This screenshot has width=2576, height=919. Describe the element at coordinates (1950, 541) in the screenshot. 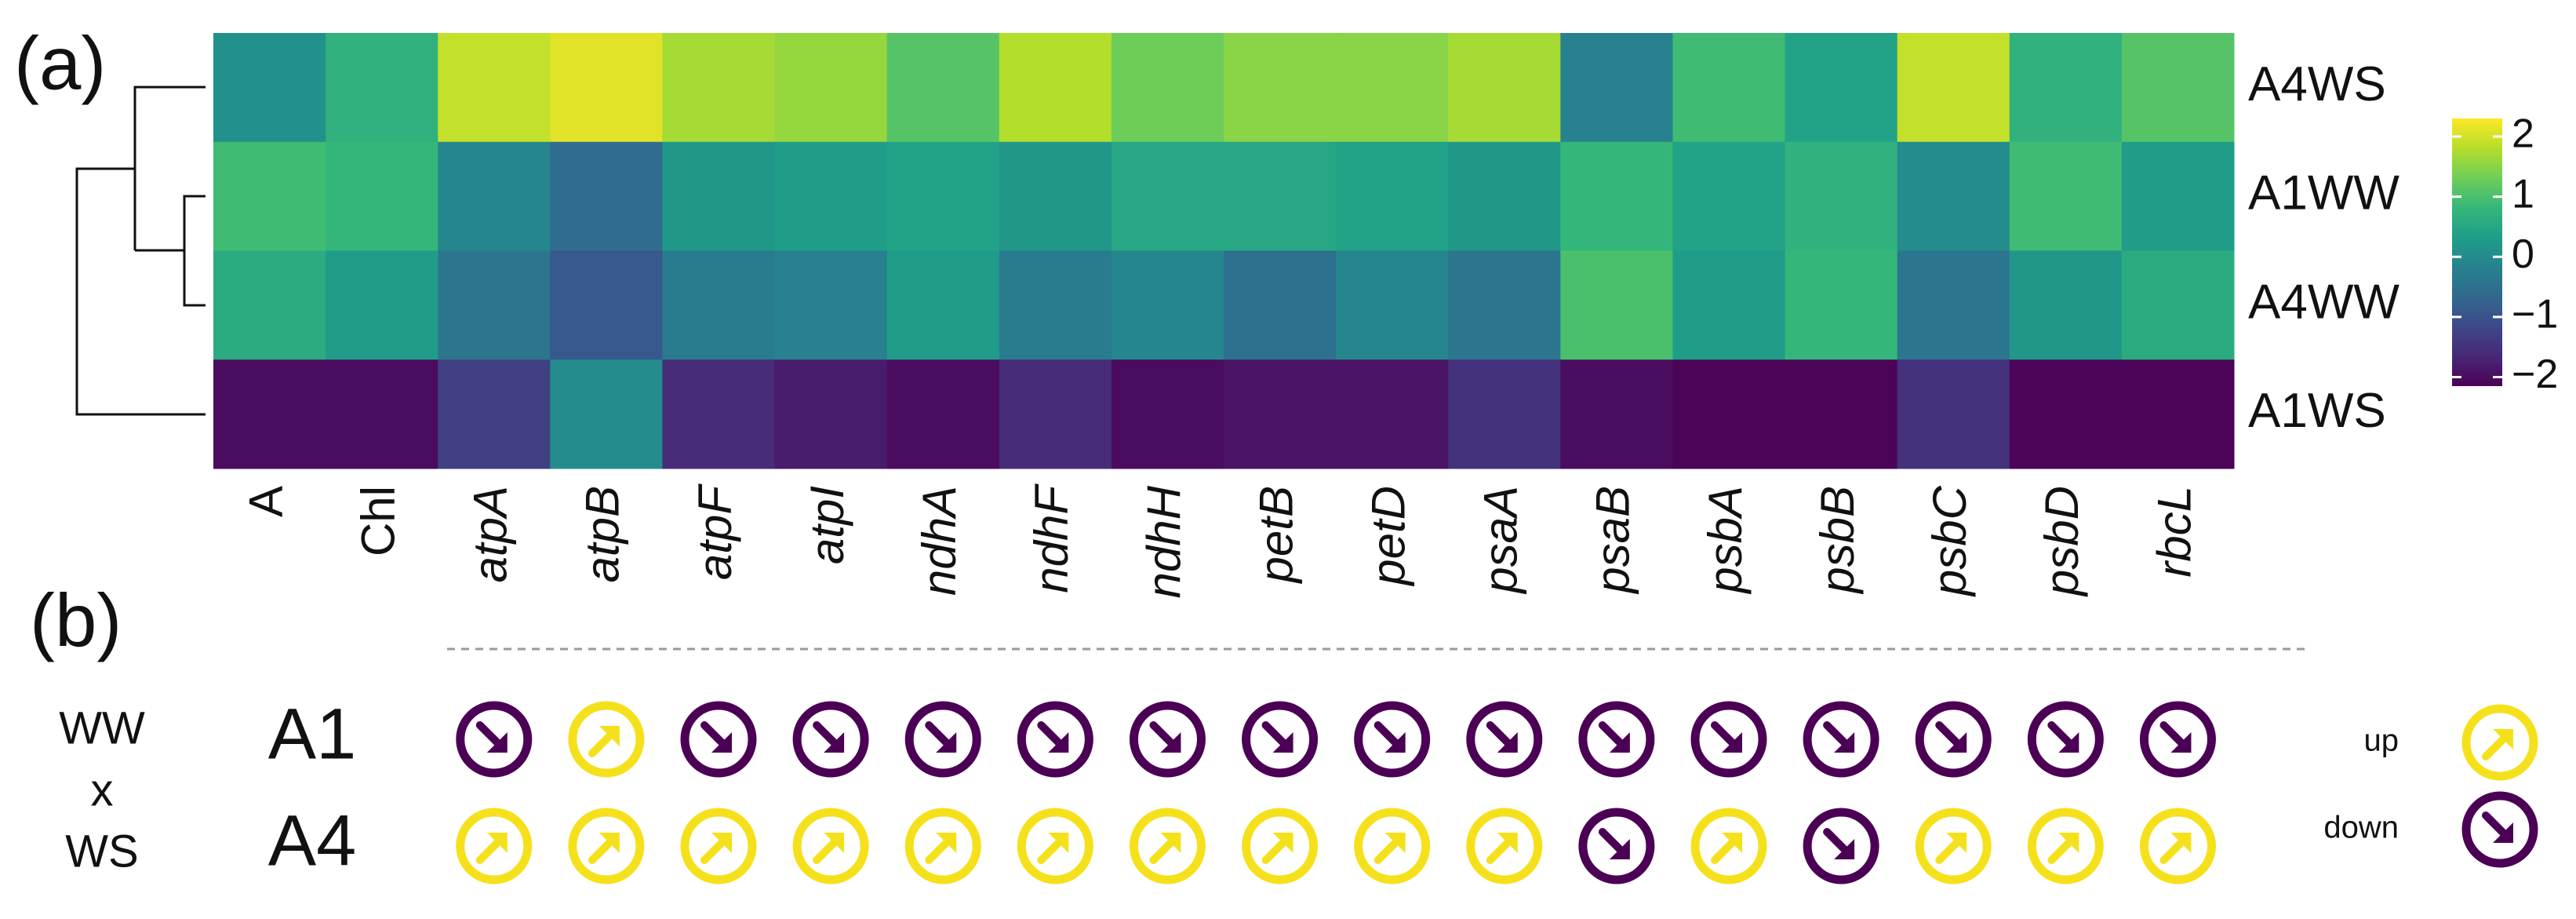

I see `column-label: psbC` at that location.